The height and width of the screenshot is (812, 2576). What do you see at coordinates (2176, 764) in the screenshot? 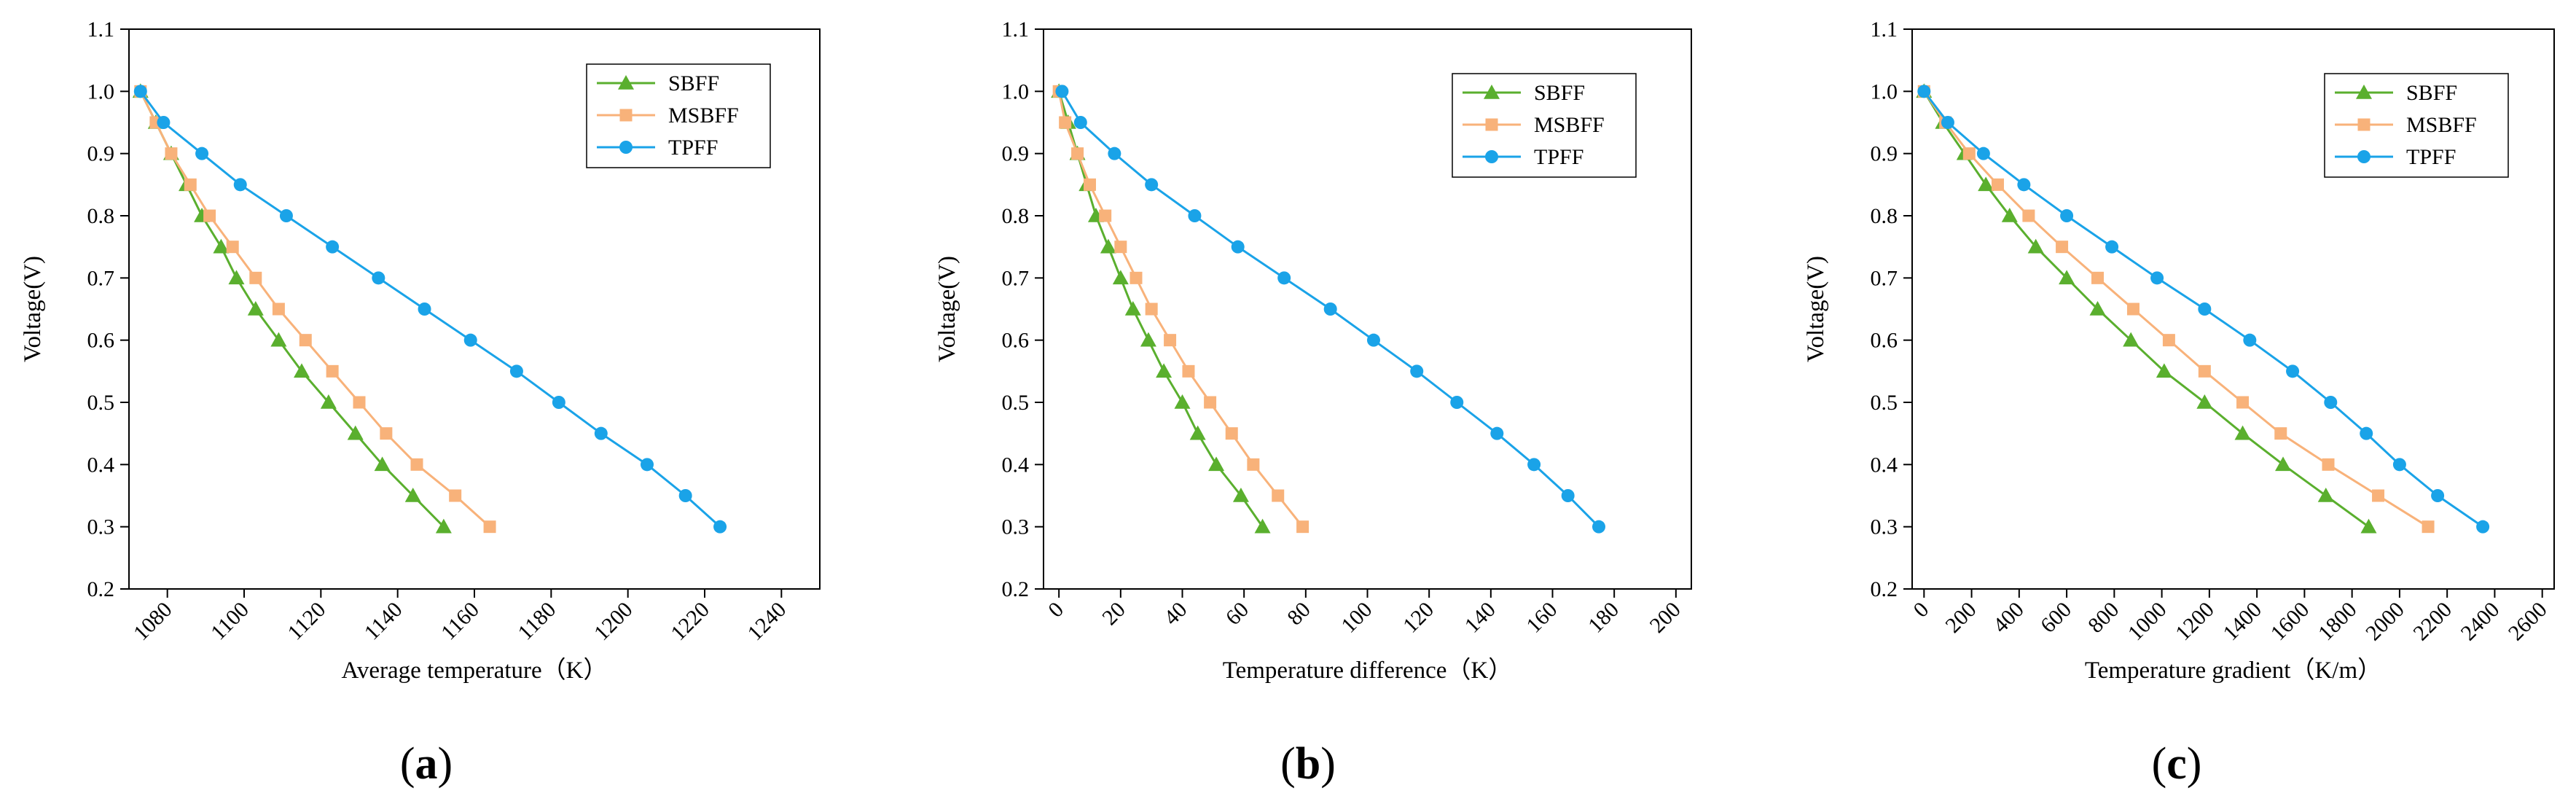
I see `panel-label-letter: c` at bounding box center [2176, 764].